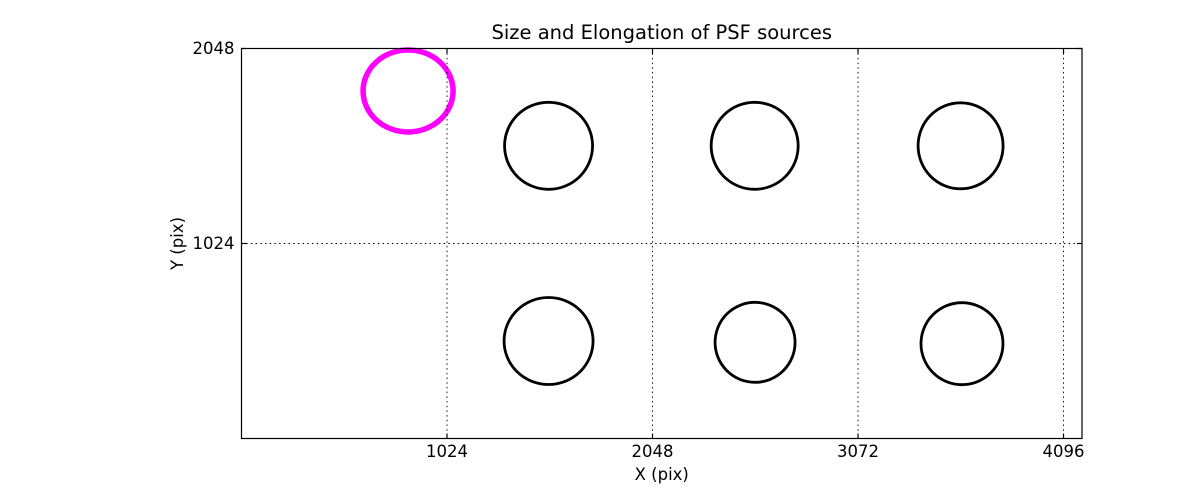 The width and height of the screenshot is (1200, 490). What do you see at coordinates (177, 244) in the screenshot?
I see `y-axis-label: Y (pix)` at bounding box center [177, 244].